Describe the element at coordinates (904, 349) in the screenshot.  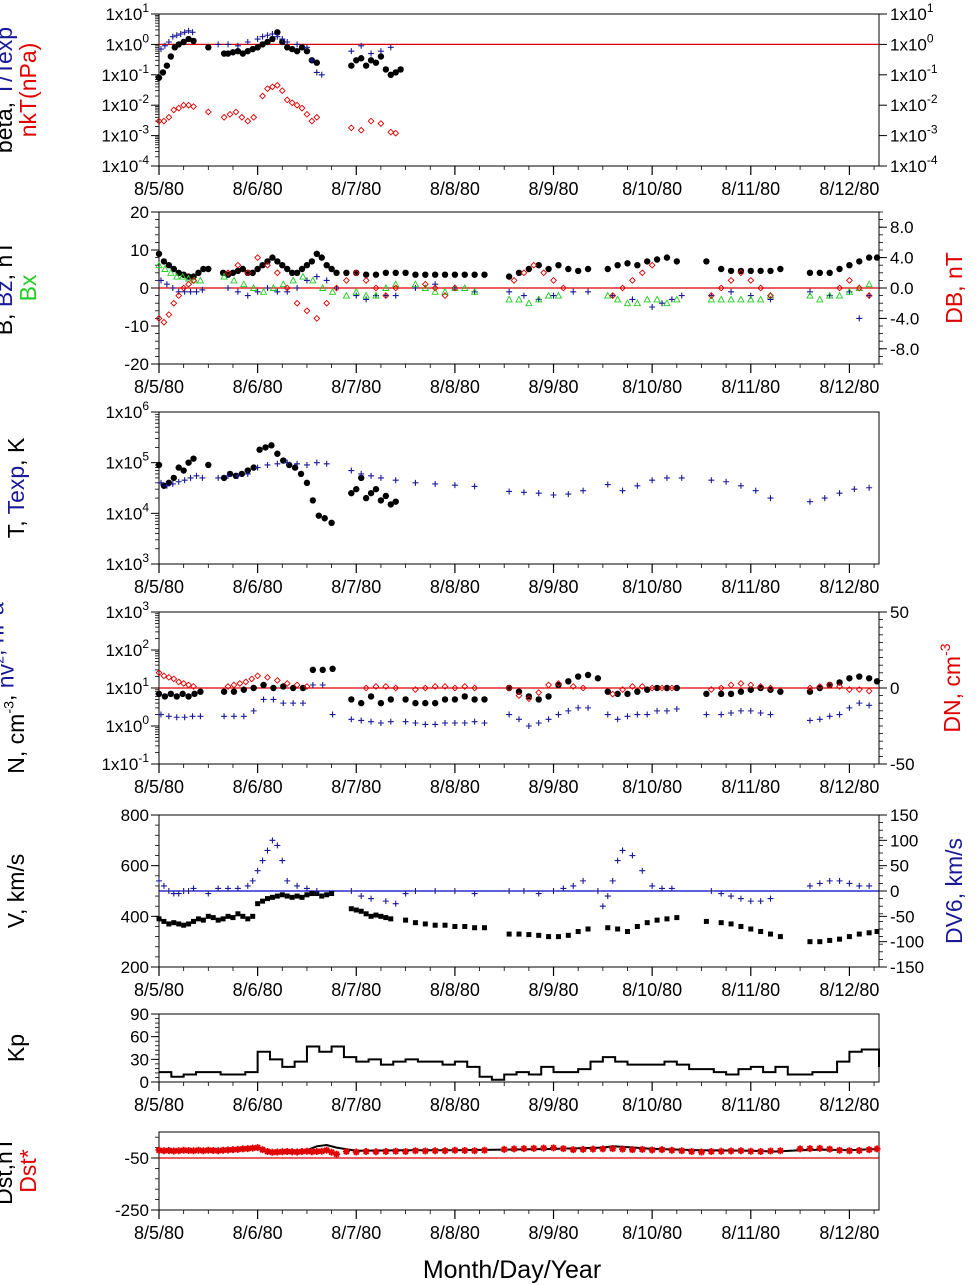
I see `y2-tick-label: -8.0` at that location.